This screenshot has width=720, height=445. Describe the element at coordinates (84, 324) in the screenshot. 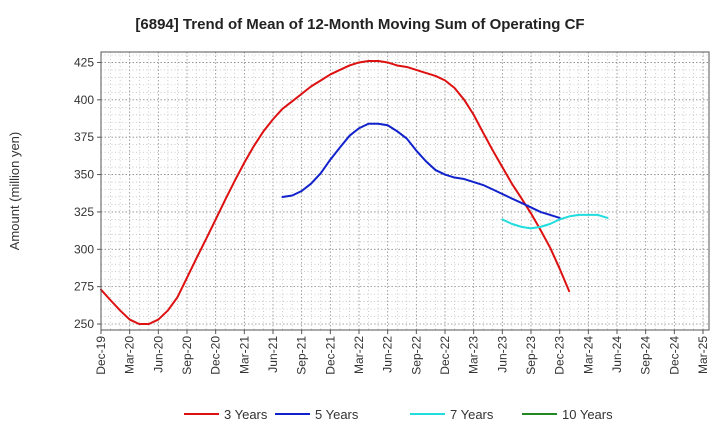

I see `y-tick-label: 250` at that location.